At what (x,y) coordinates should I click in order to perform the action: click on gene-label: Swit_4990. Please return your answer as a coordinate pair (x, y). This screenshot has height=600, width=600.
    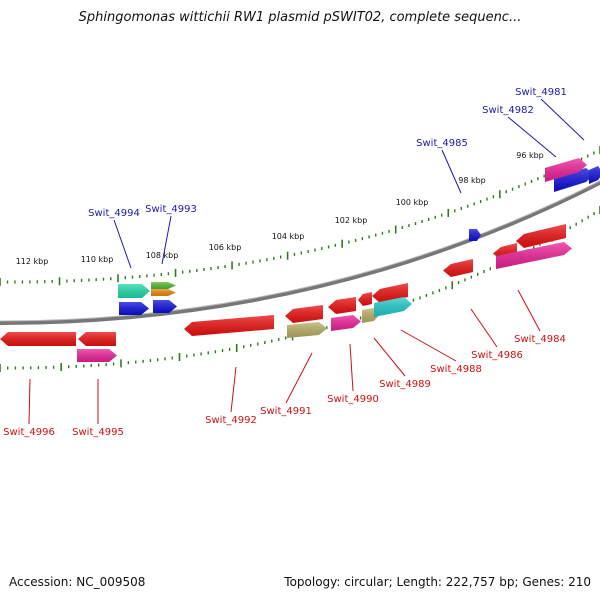
    Looking at the image, I should click on (353, 399).